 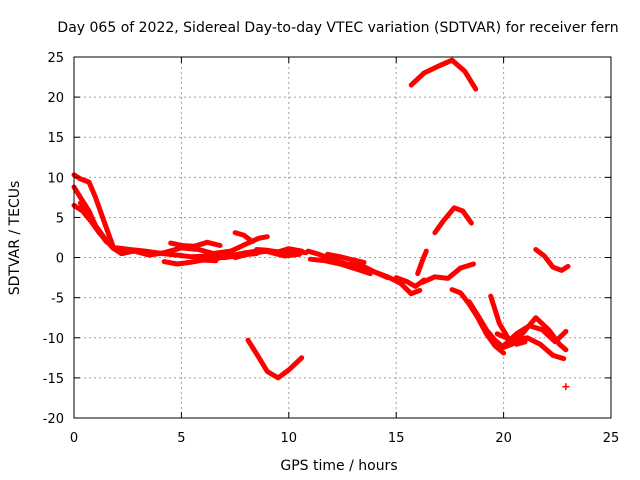 What do you see at coordinates (55, 58) in the screenshot?
I see `y-tick-label: 25` at bounding box center [55, 58].